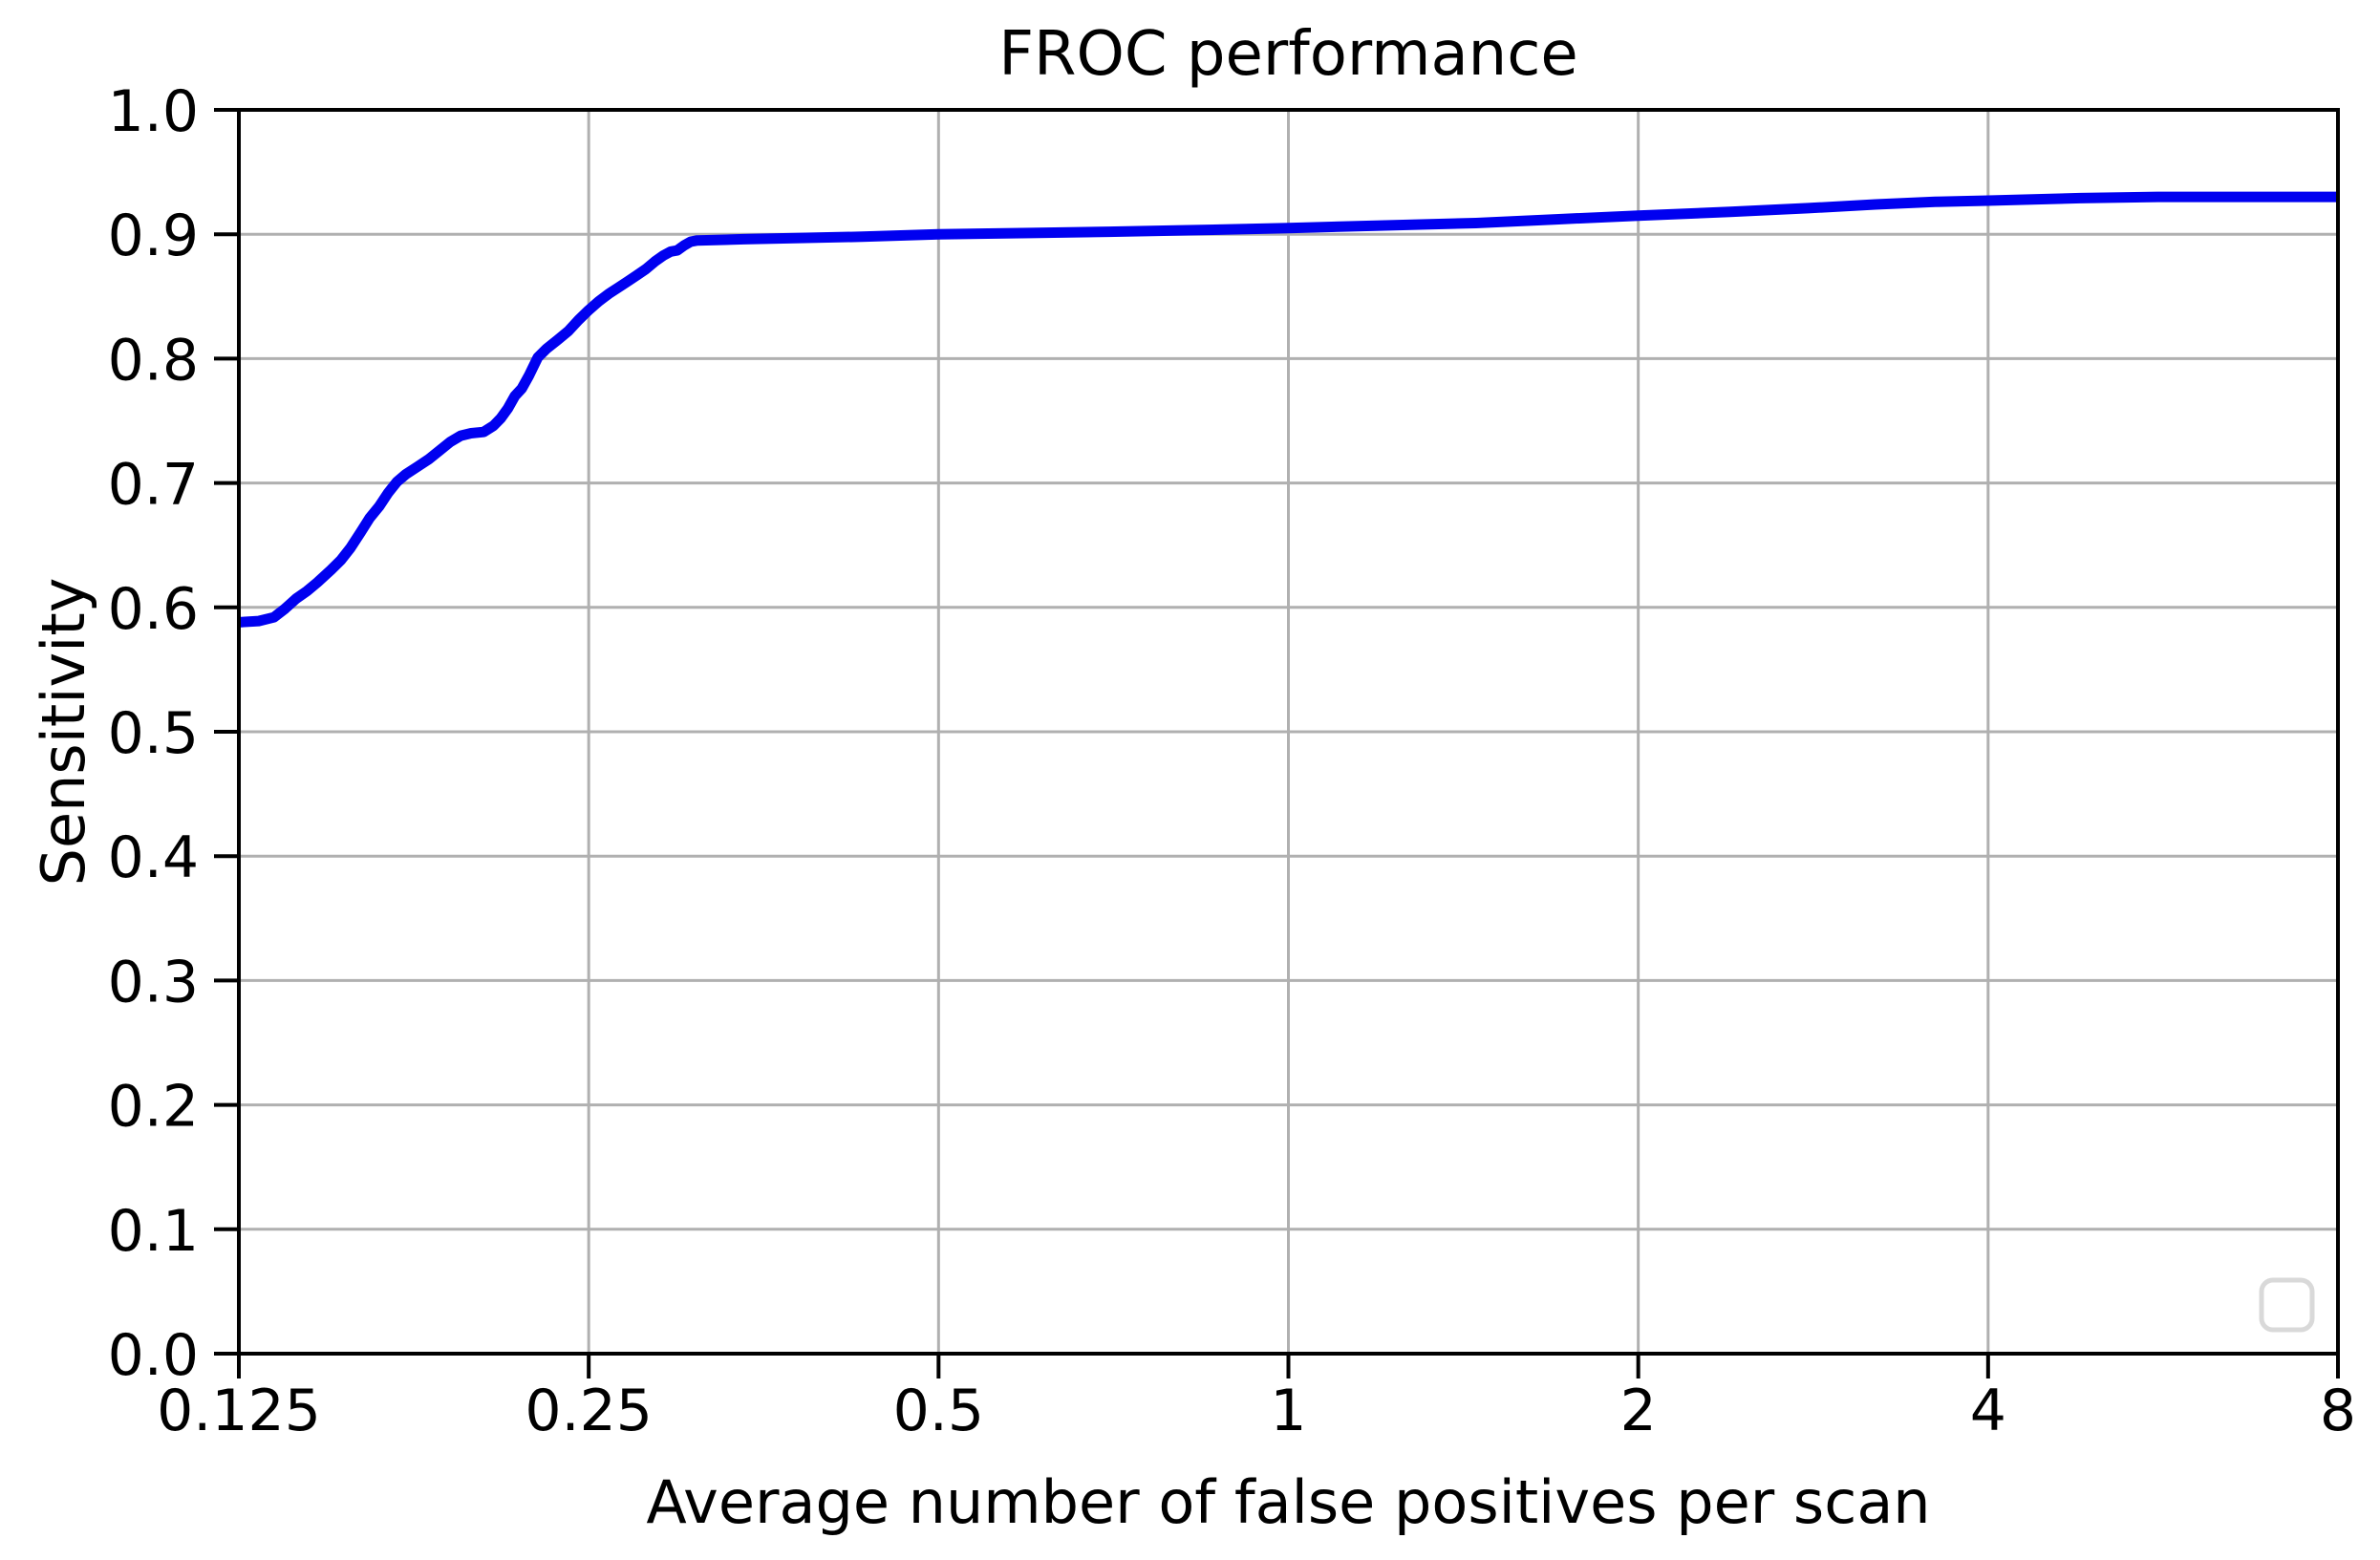 The width and height of the screenshot is (2380, 1560). What do you see at coordinates (153, 111) in the screenshot?
I see `y-tick-label: 1.0` at bounding box center [153, 111].